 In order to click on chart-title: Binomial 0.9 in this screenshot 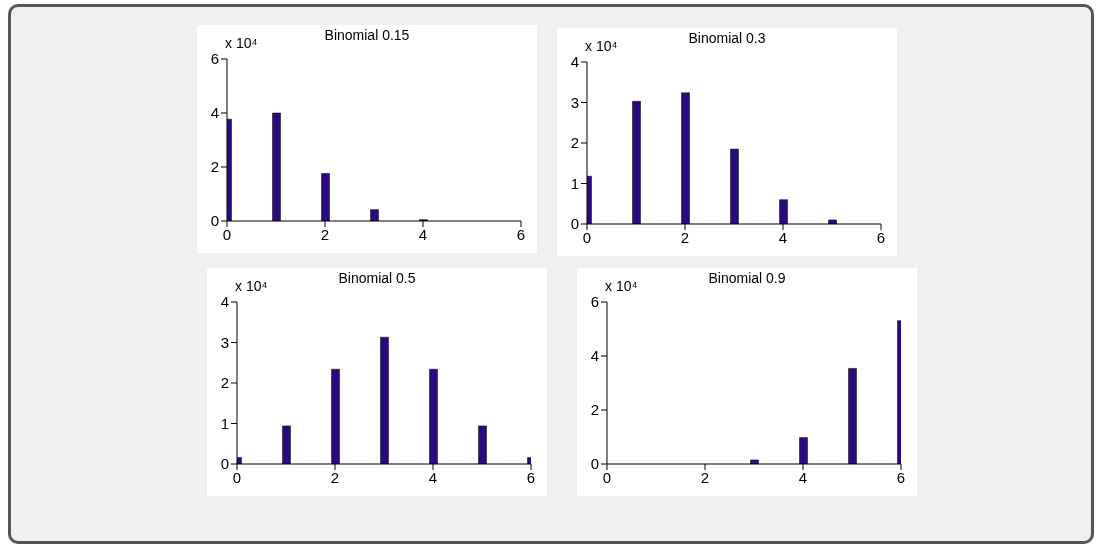, I will do `click(747, 278)`.